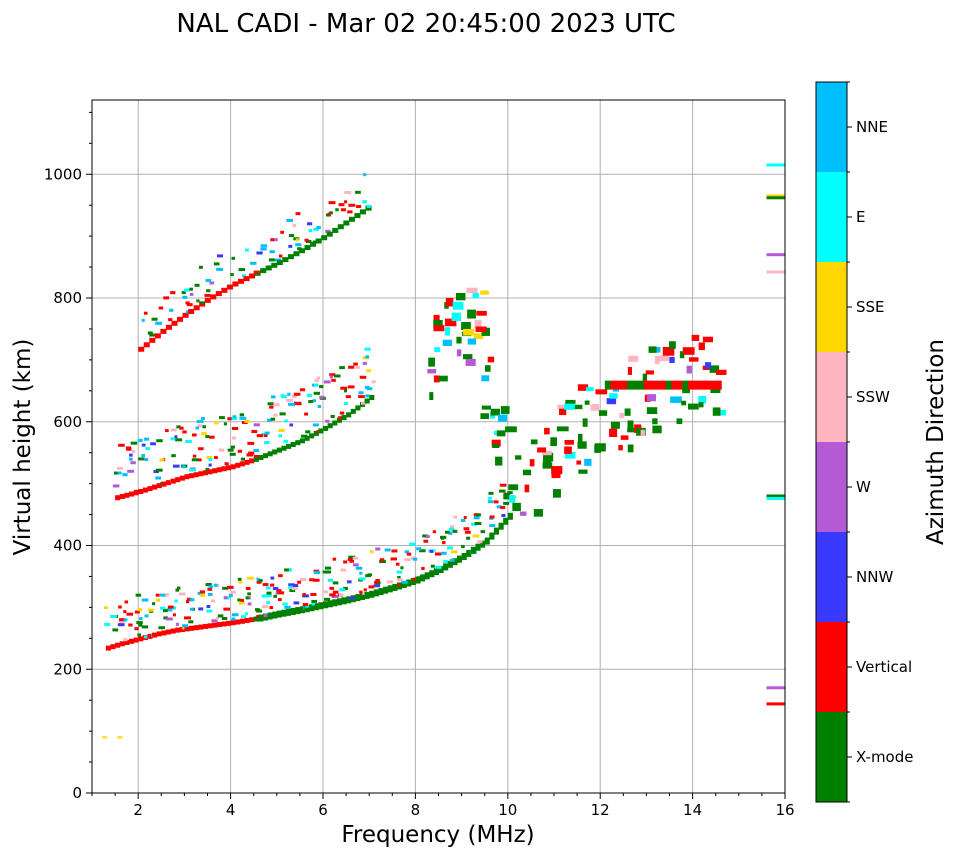  I want to click on x-tick-label: 2, so click(138, 810).